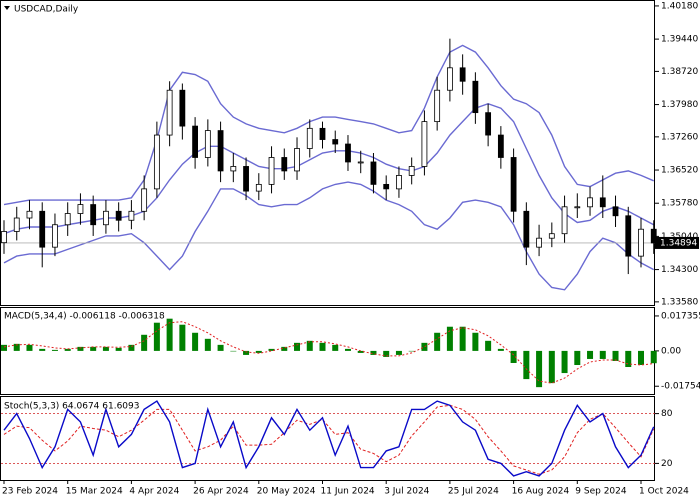  I want to click on y-tick-label: 1.34300, so click(679, 270).